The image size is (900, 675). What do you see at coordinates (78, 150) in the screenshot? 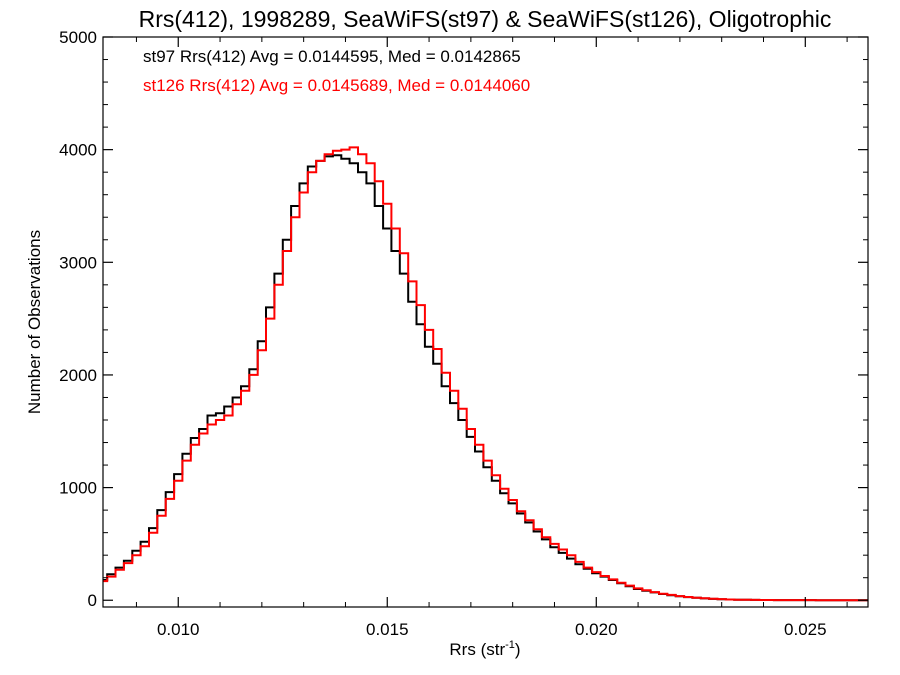
I see `y-tick-label: 4000` at bounding box center [78, 150].